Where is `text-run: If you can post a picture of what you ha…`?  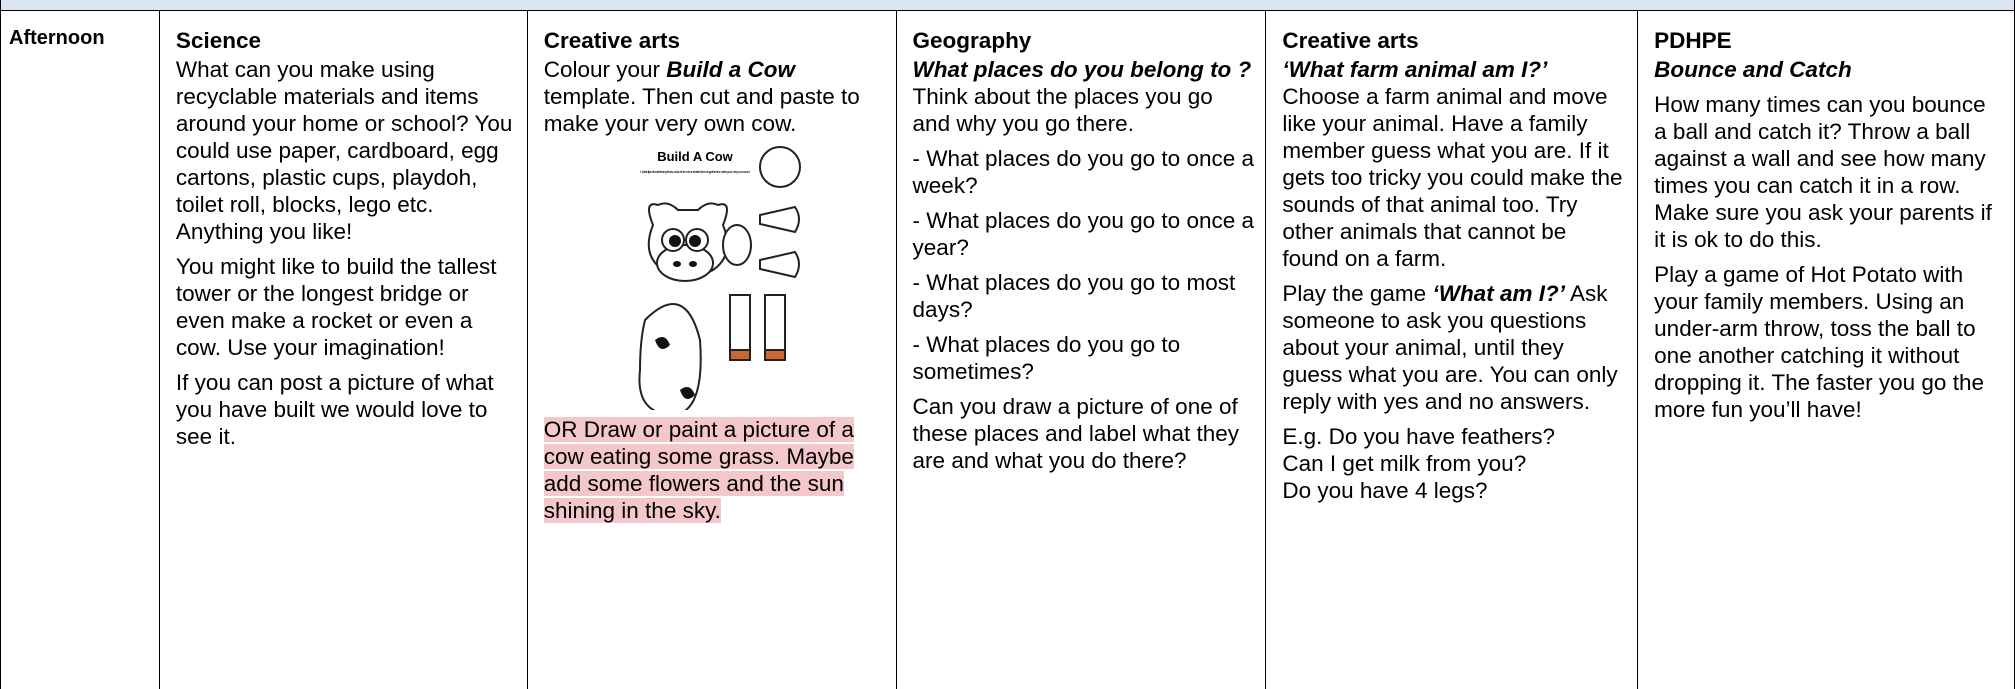 text-run: If you can post a picture of what you ha… is located at coordinates (334, 409).